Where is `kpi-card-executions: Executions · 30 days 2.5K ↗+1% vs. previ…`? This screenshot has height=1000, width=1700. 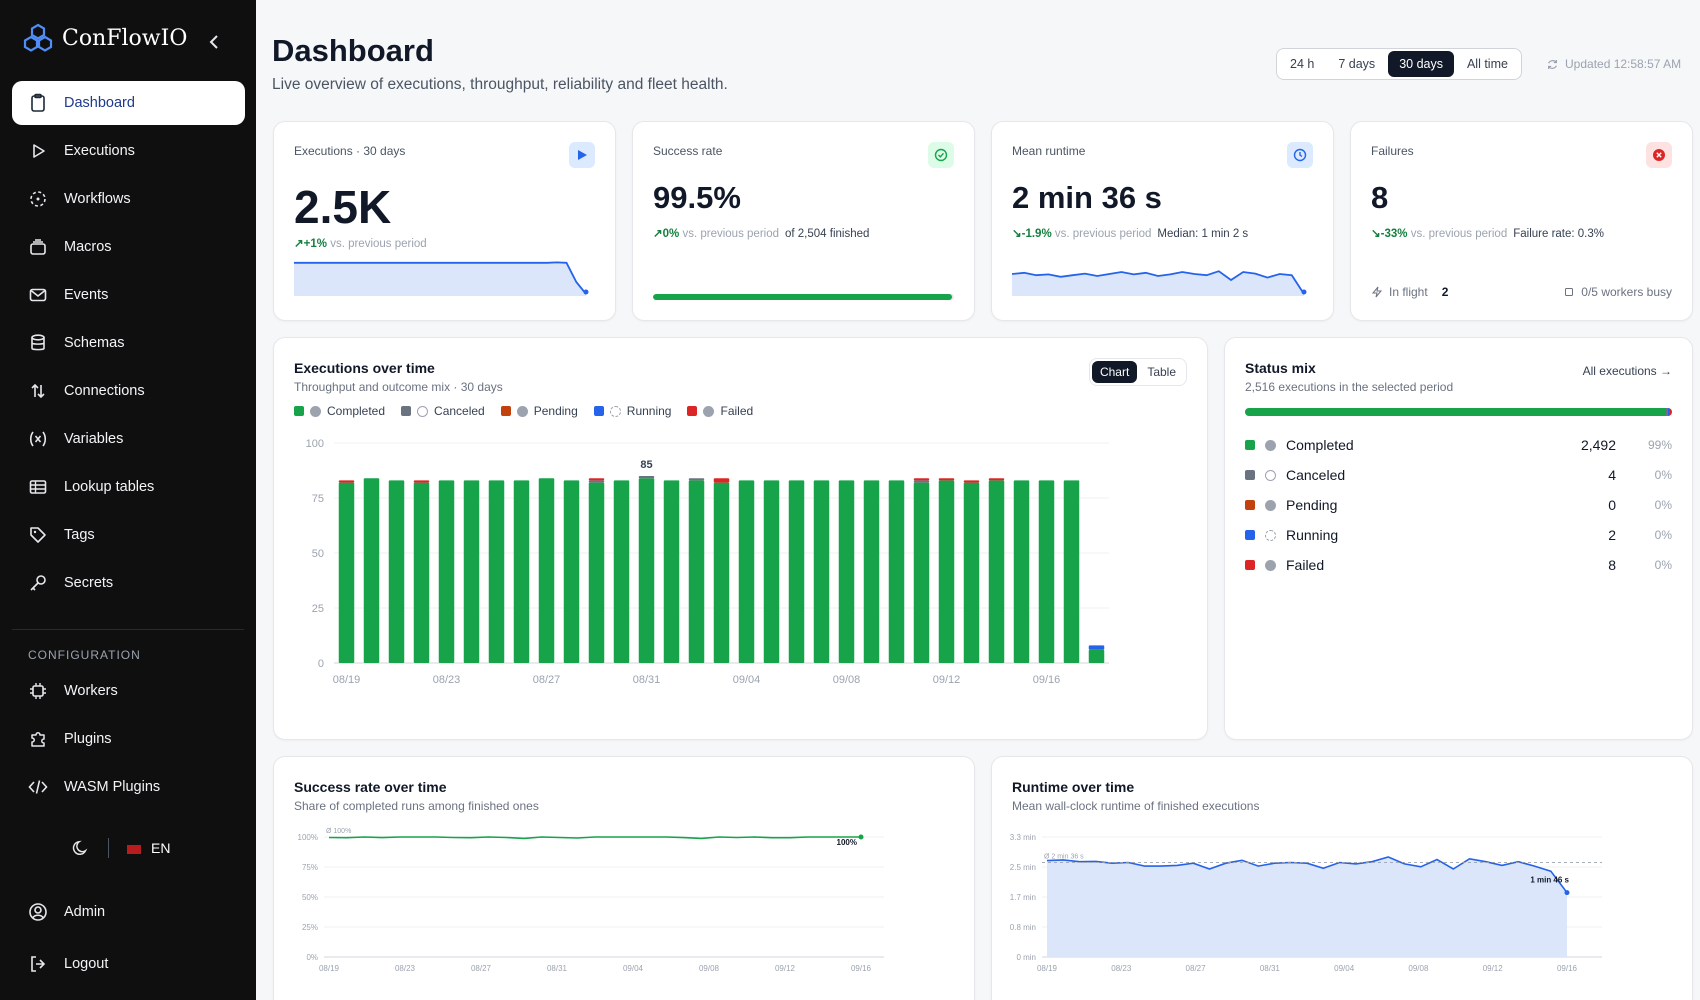 kpi-card-executions: Executions · 30 days 2.5K ↗+1% vs. previ… is located at coordinates (444, 221).